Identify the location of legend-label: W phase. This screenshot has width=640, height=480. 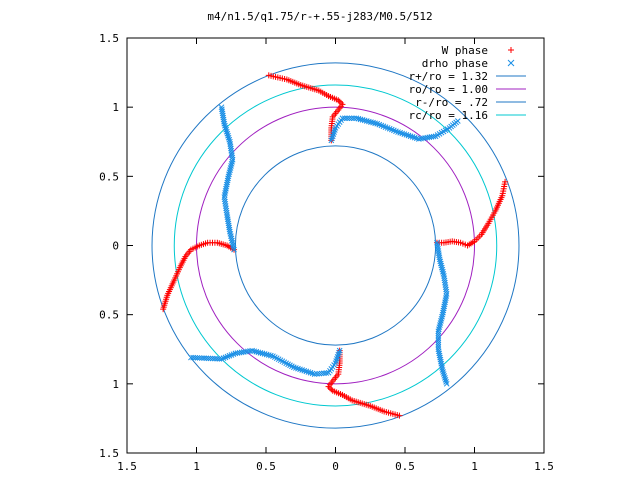
(465, 50).